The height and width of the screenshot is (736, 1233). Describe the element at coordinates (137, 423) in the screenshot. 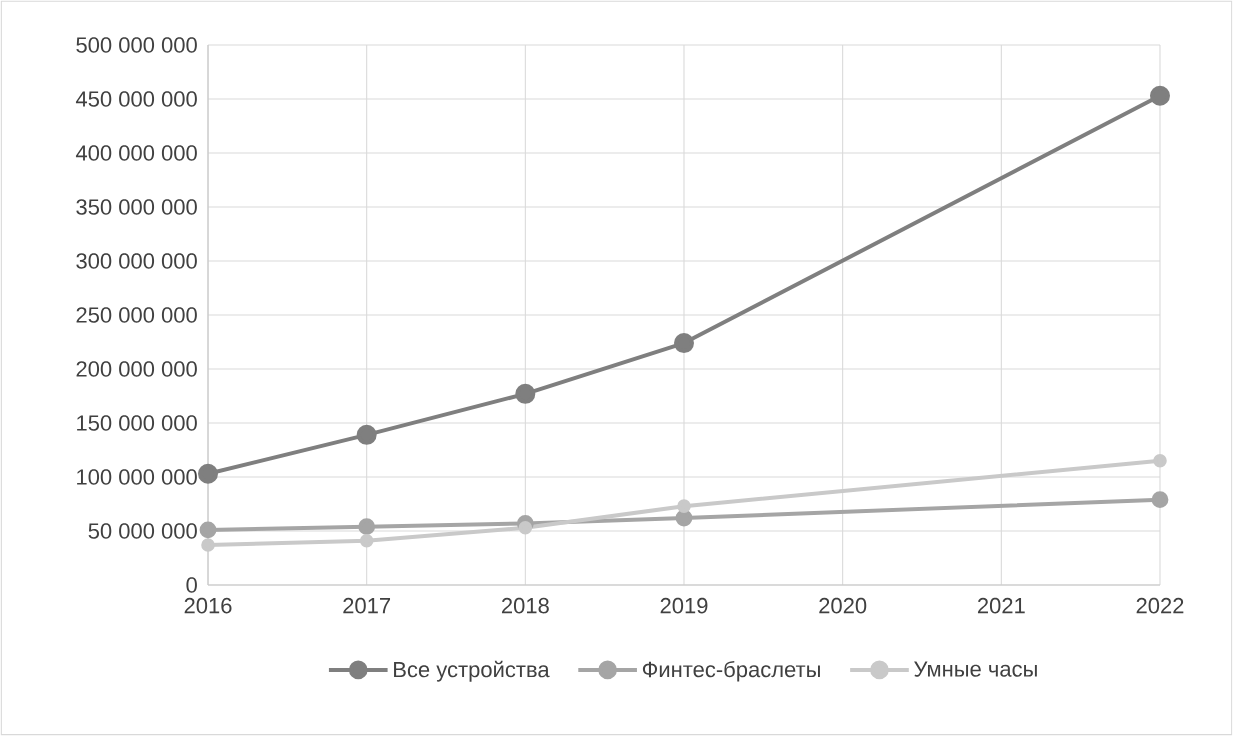

I see `y-tick-label: 150 000 000` at that location.